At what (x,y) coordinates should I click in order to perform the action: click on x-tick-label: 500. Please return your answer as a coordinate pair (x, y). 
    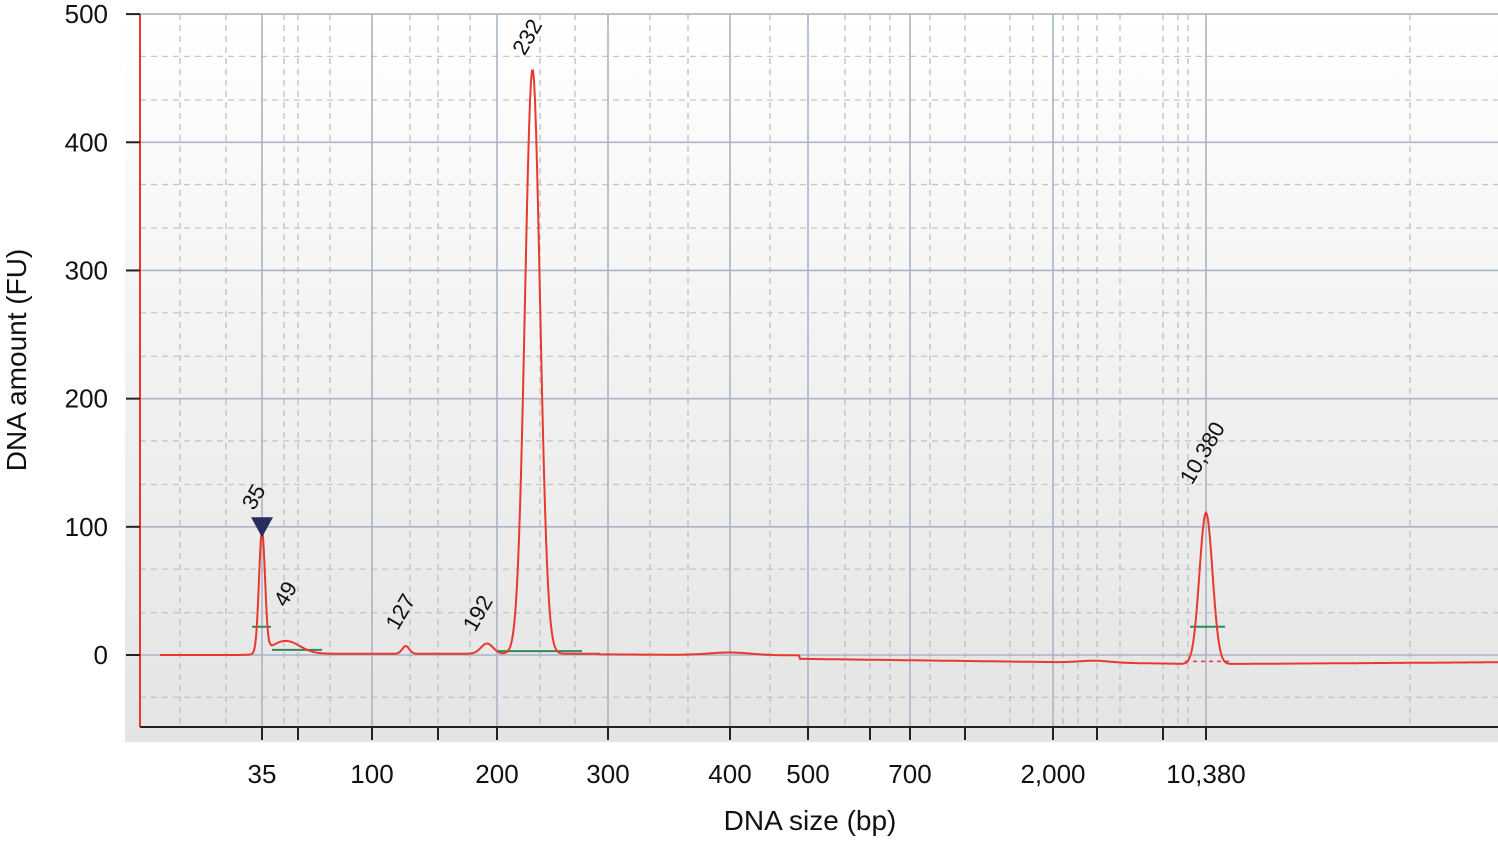
    Looking at the image, I should click on (807, 774).